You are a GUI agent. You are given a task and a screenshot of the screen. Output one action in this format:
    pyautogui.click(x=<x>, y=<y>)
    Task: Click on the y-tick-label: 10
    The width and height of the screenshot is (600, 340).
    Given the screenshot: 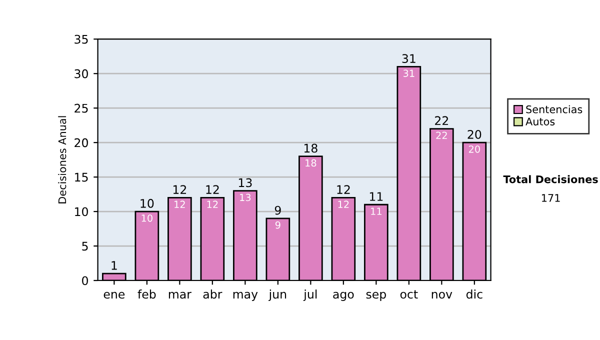 What is the action you would take?
    pyautogui.click(x=81, y=211)
    